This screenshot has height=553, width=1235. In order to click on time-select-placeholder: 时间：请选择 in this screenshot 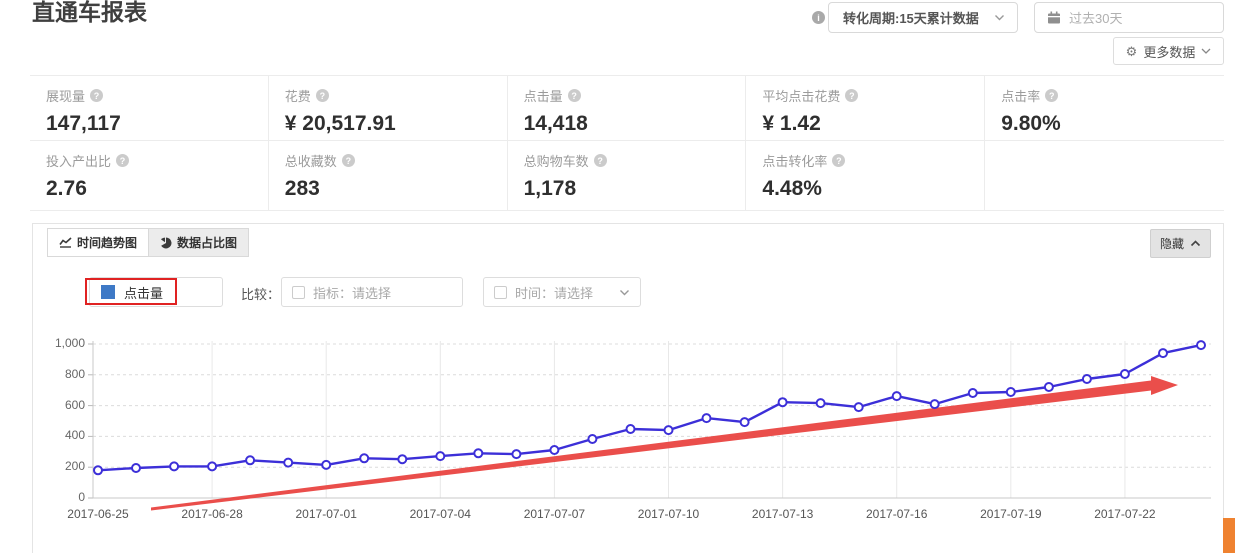, I will do `click(554, 293)`.